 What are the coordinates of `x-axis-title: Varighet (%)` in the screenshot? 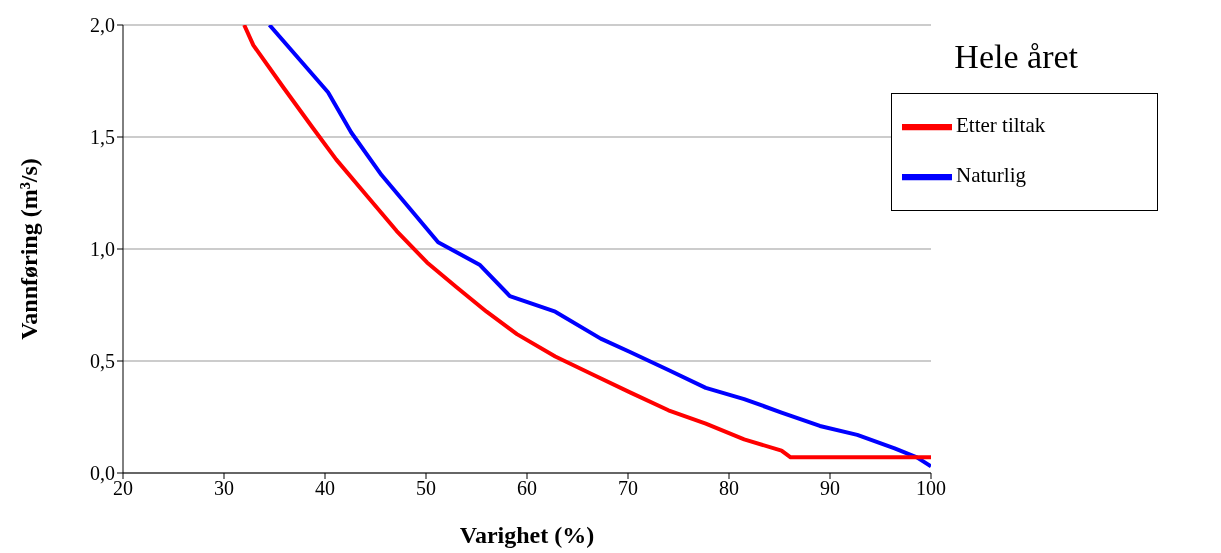 It's located at (527, 535).